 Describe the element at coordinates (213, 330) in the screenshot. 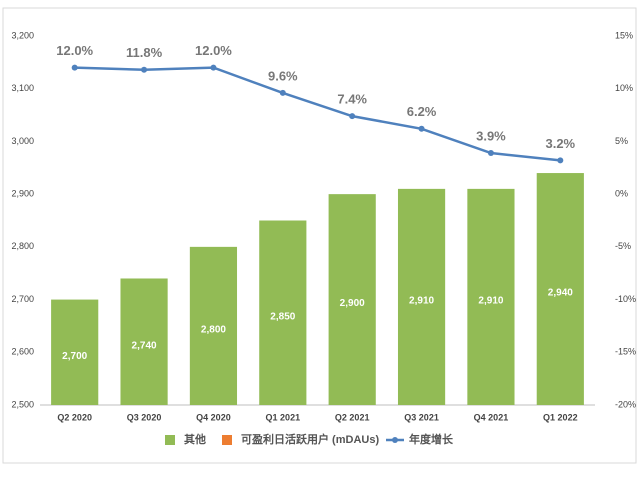

I see `bar-label: 2,800` at that location.